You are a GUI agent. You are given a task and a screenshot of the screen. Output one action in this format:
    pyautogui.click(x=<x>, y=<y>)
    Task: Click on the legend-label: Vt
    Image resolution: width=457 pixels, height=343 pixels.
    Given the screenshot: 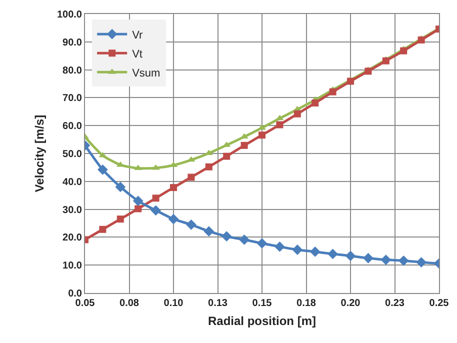 What is the action you would take?
    pyautogui.click(x=137, y=54)
    